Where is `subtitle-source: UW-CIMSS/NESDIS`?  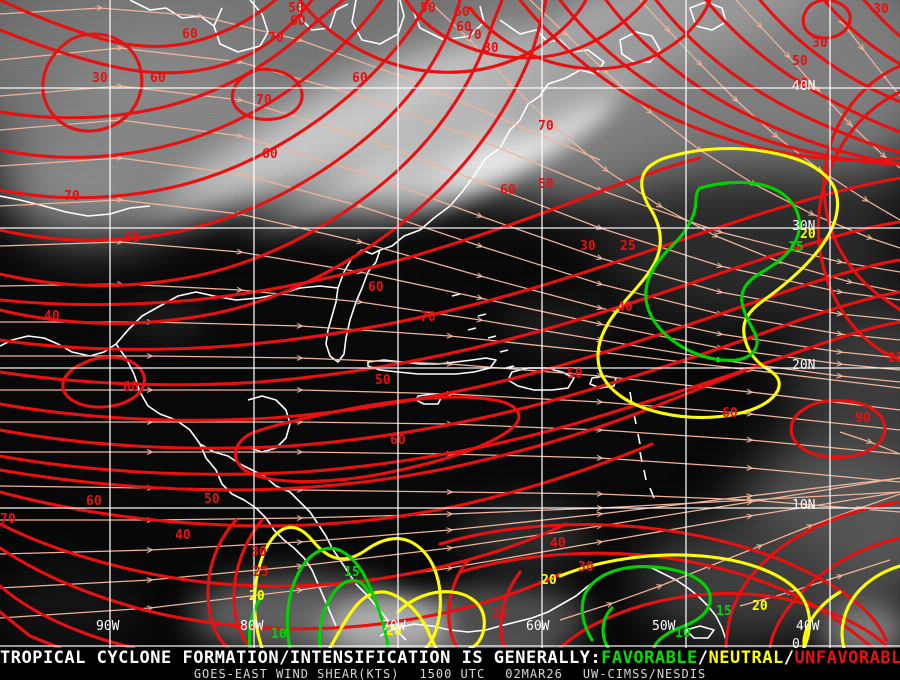 subtitle-source: UW-CIMSS/NESDIS is located at coordinates (644, 673).